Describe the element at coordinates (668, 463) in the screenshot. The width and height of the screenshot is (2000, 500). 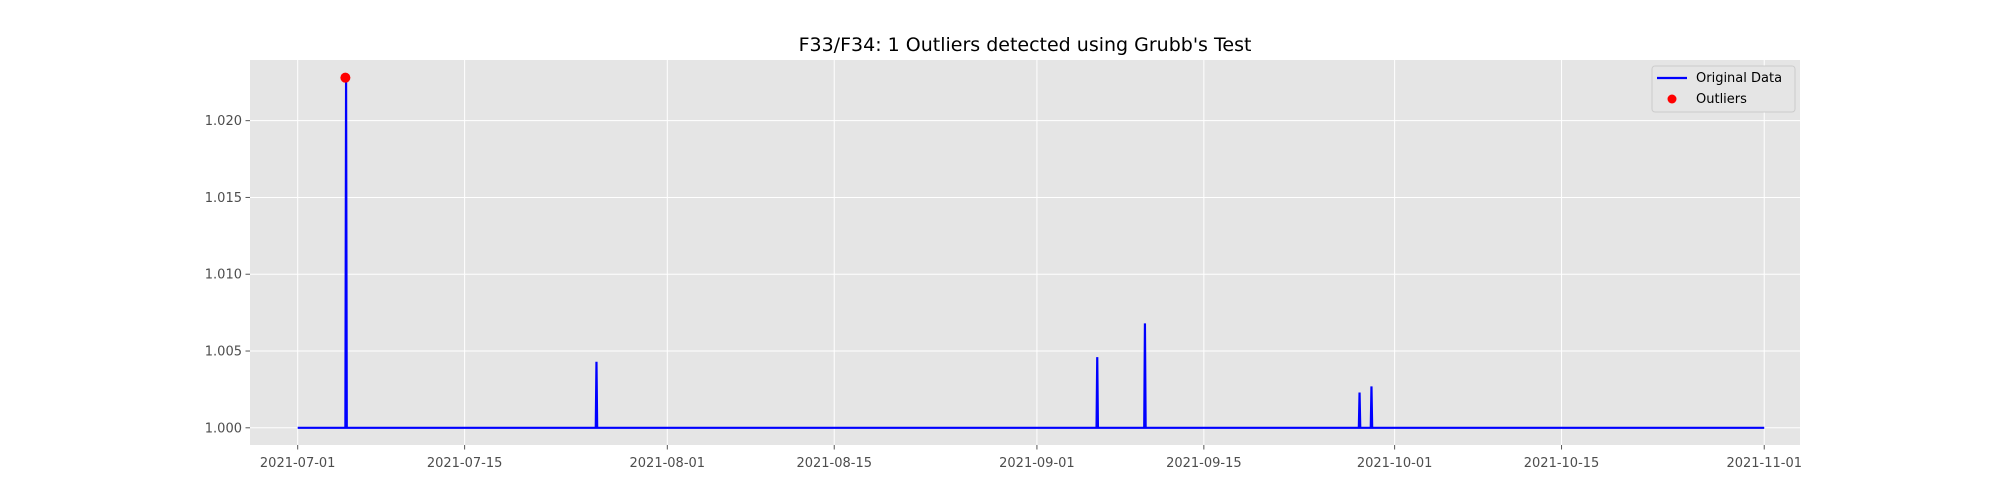
I see `x-tick-label: 2021-08-01` at that location.